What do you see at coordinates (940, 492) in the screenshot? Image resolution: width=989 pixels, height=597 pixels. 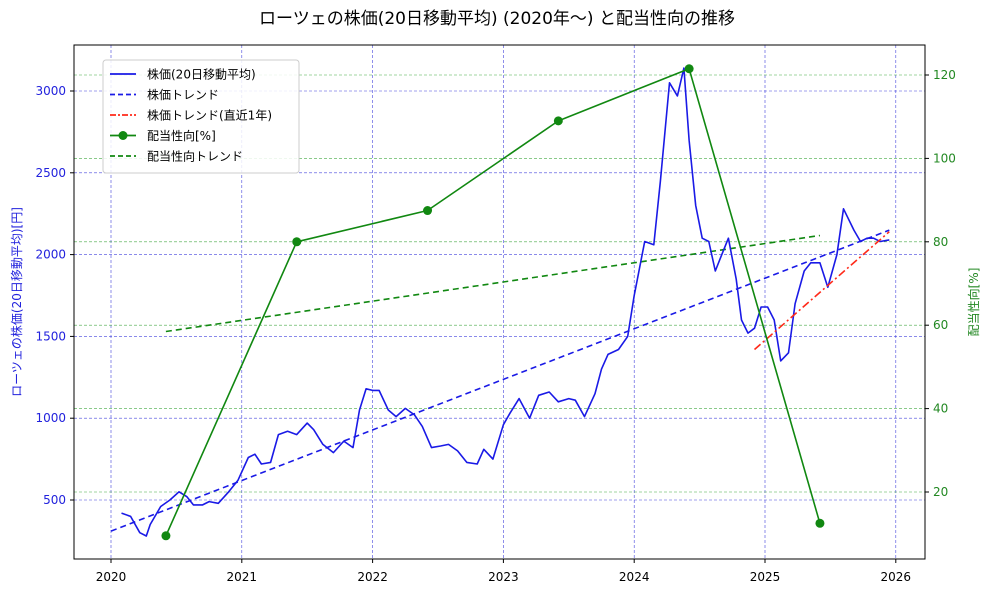 I see `right-tick-label: 20` at bounding box center [940, 492].